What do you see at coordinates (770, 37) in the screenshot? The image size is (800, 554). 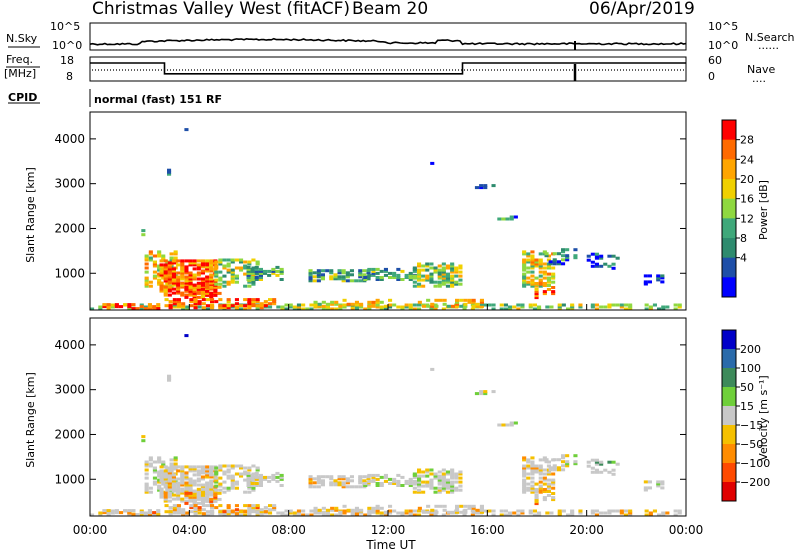 I see `nsearch-label: N.Search` at bounding box center [770, 37].